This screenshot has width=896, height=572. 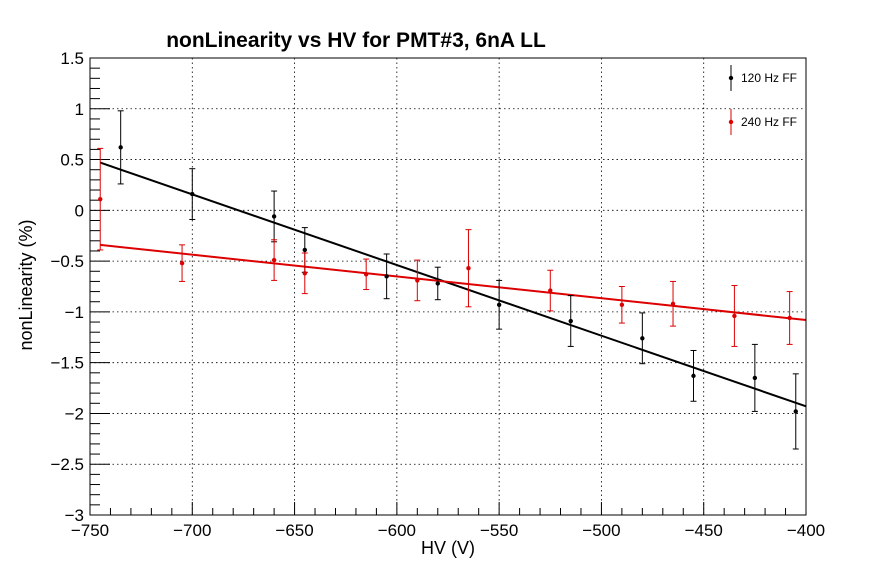 I want to click on x-tick-label: −700, so click(x=192, y=530).